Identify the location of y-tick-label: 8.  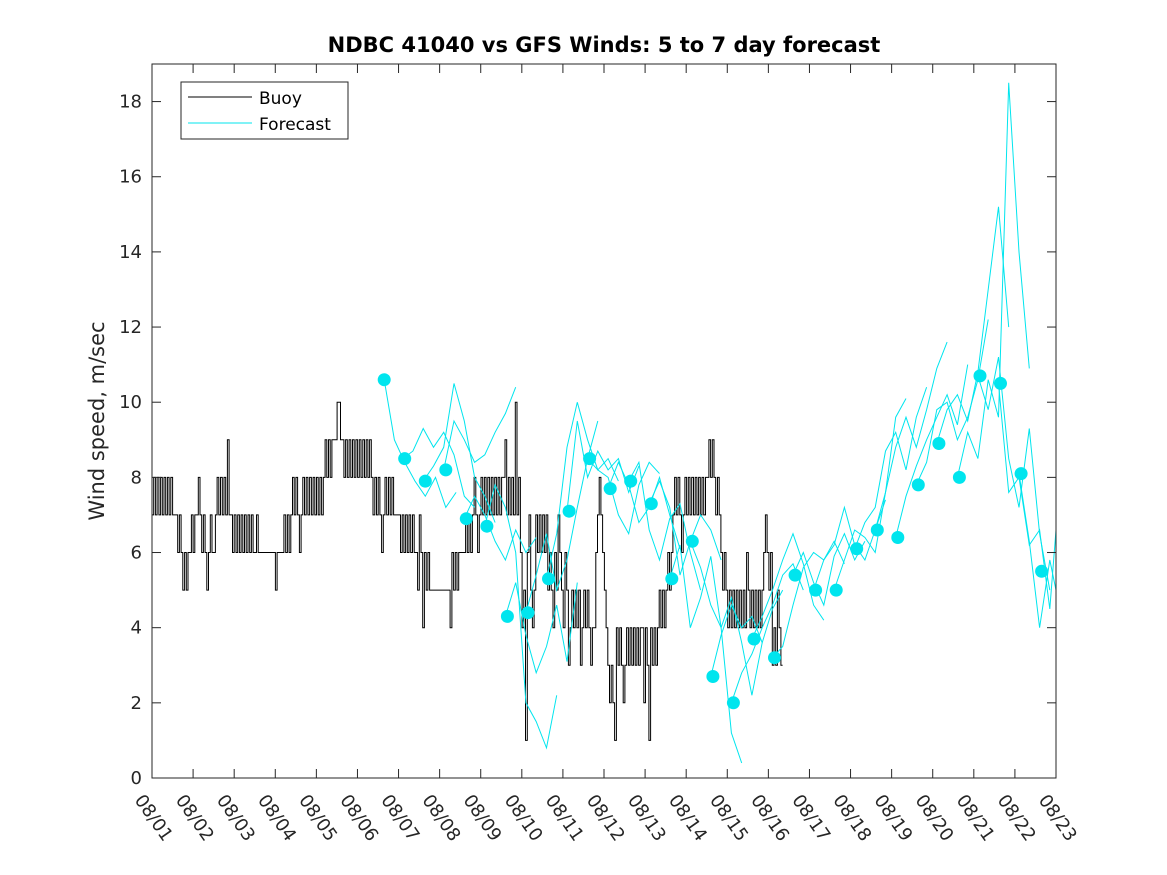
(136, 477).